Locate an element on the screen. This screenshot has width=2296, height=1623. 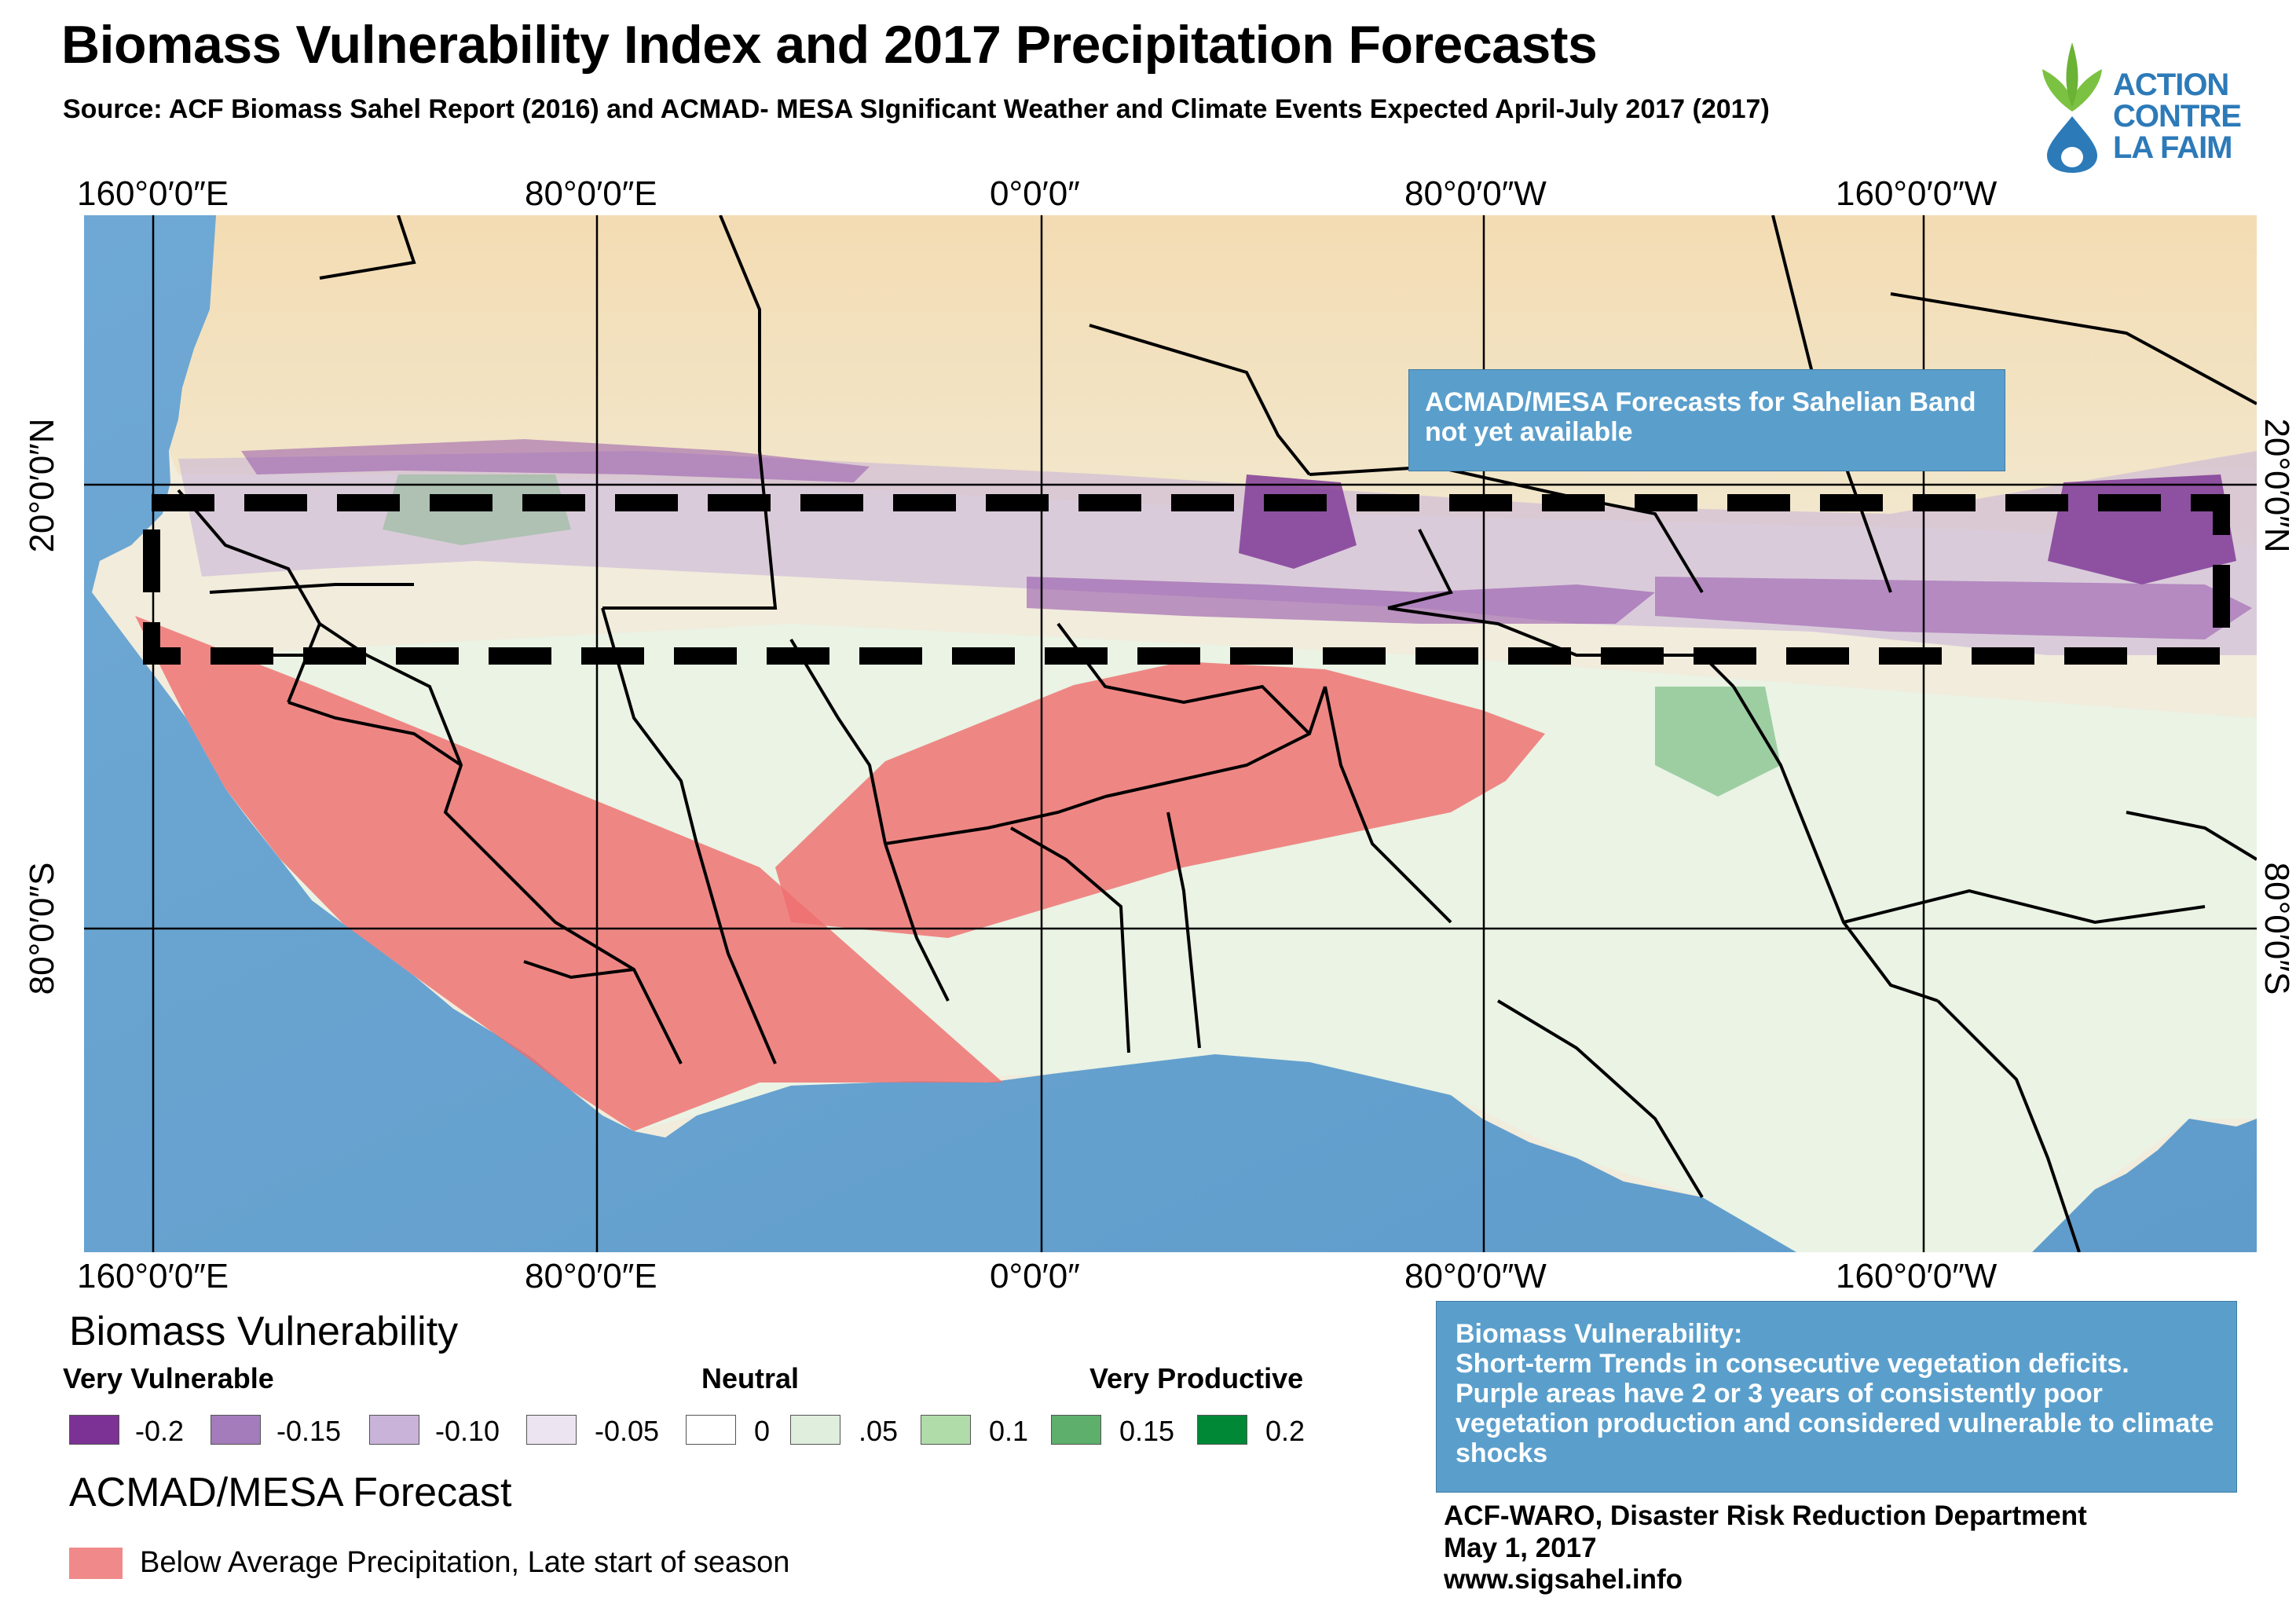
legend-head-mid: Neutral is located at coordinates (750, 1378).